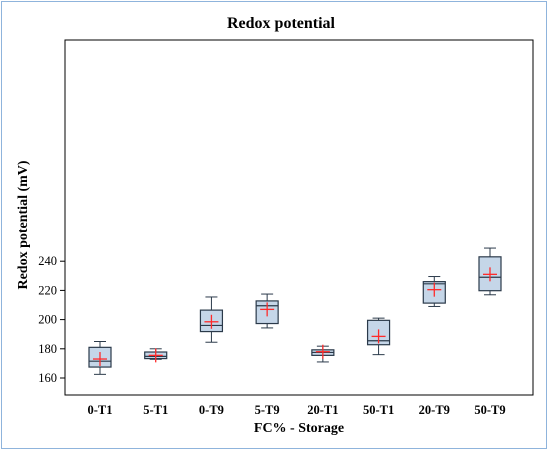  What do you see at coordinates (100, 410) in the screenshot?
I see `x-tick-label: 0-T1` at bounding box center [100, 410].